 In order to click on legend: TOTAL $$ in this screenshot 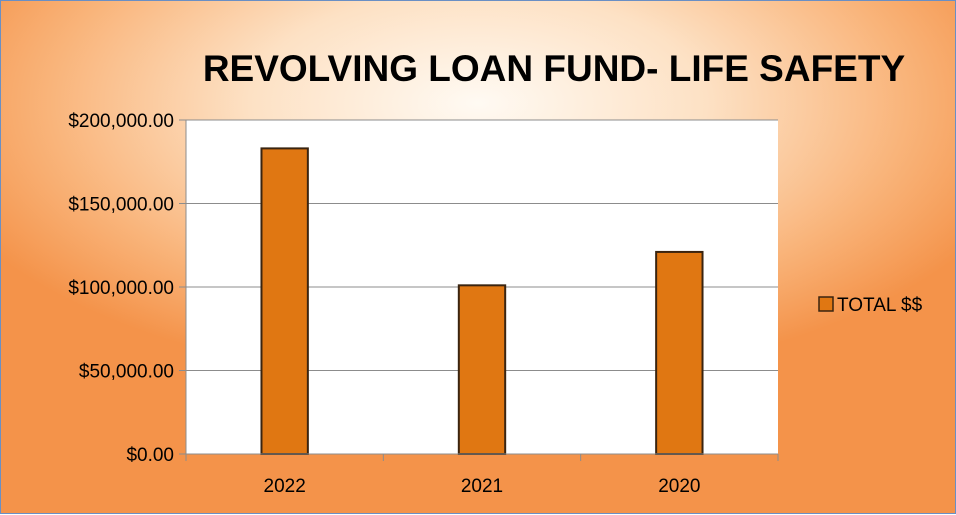, I will do `click(870, 305)`.